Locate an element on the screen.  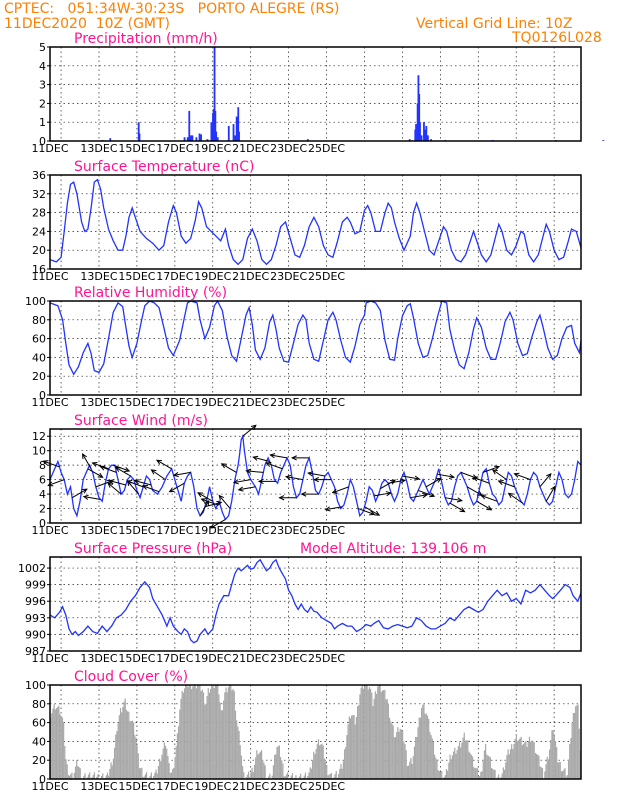
y-tick-label: 32 is located at coordinates (39, 194).